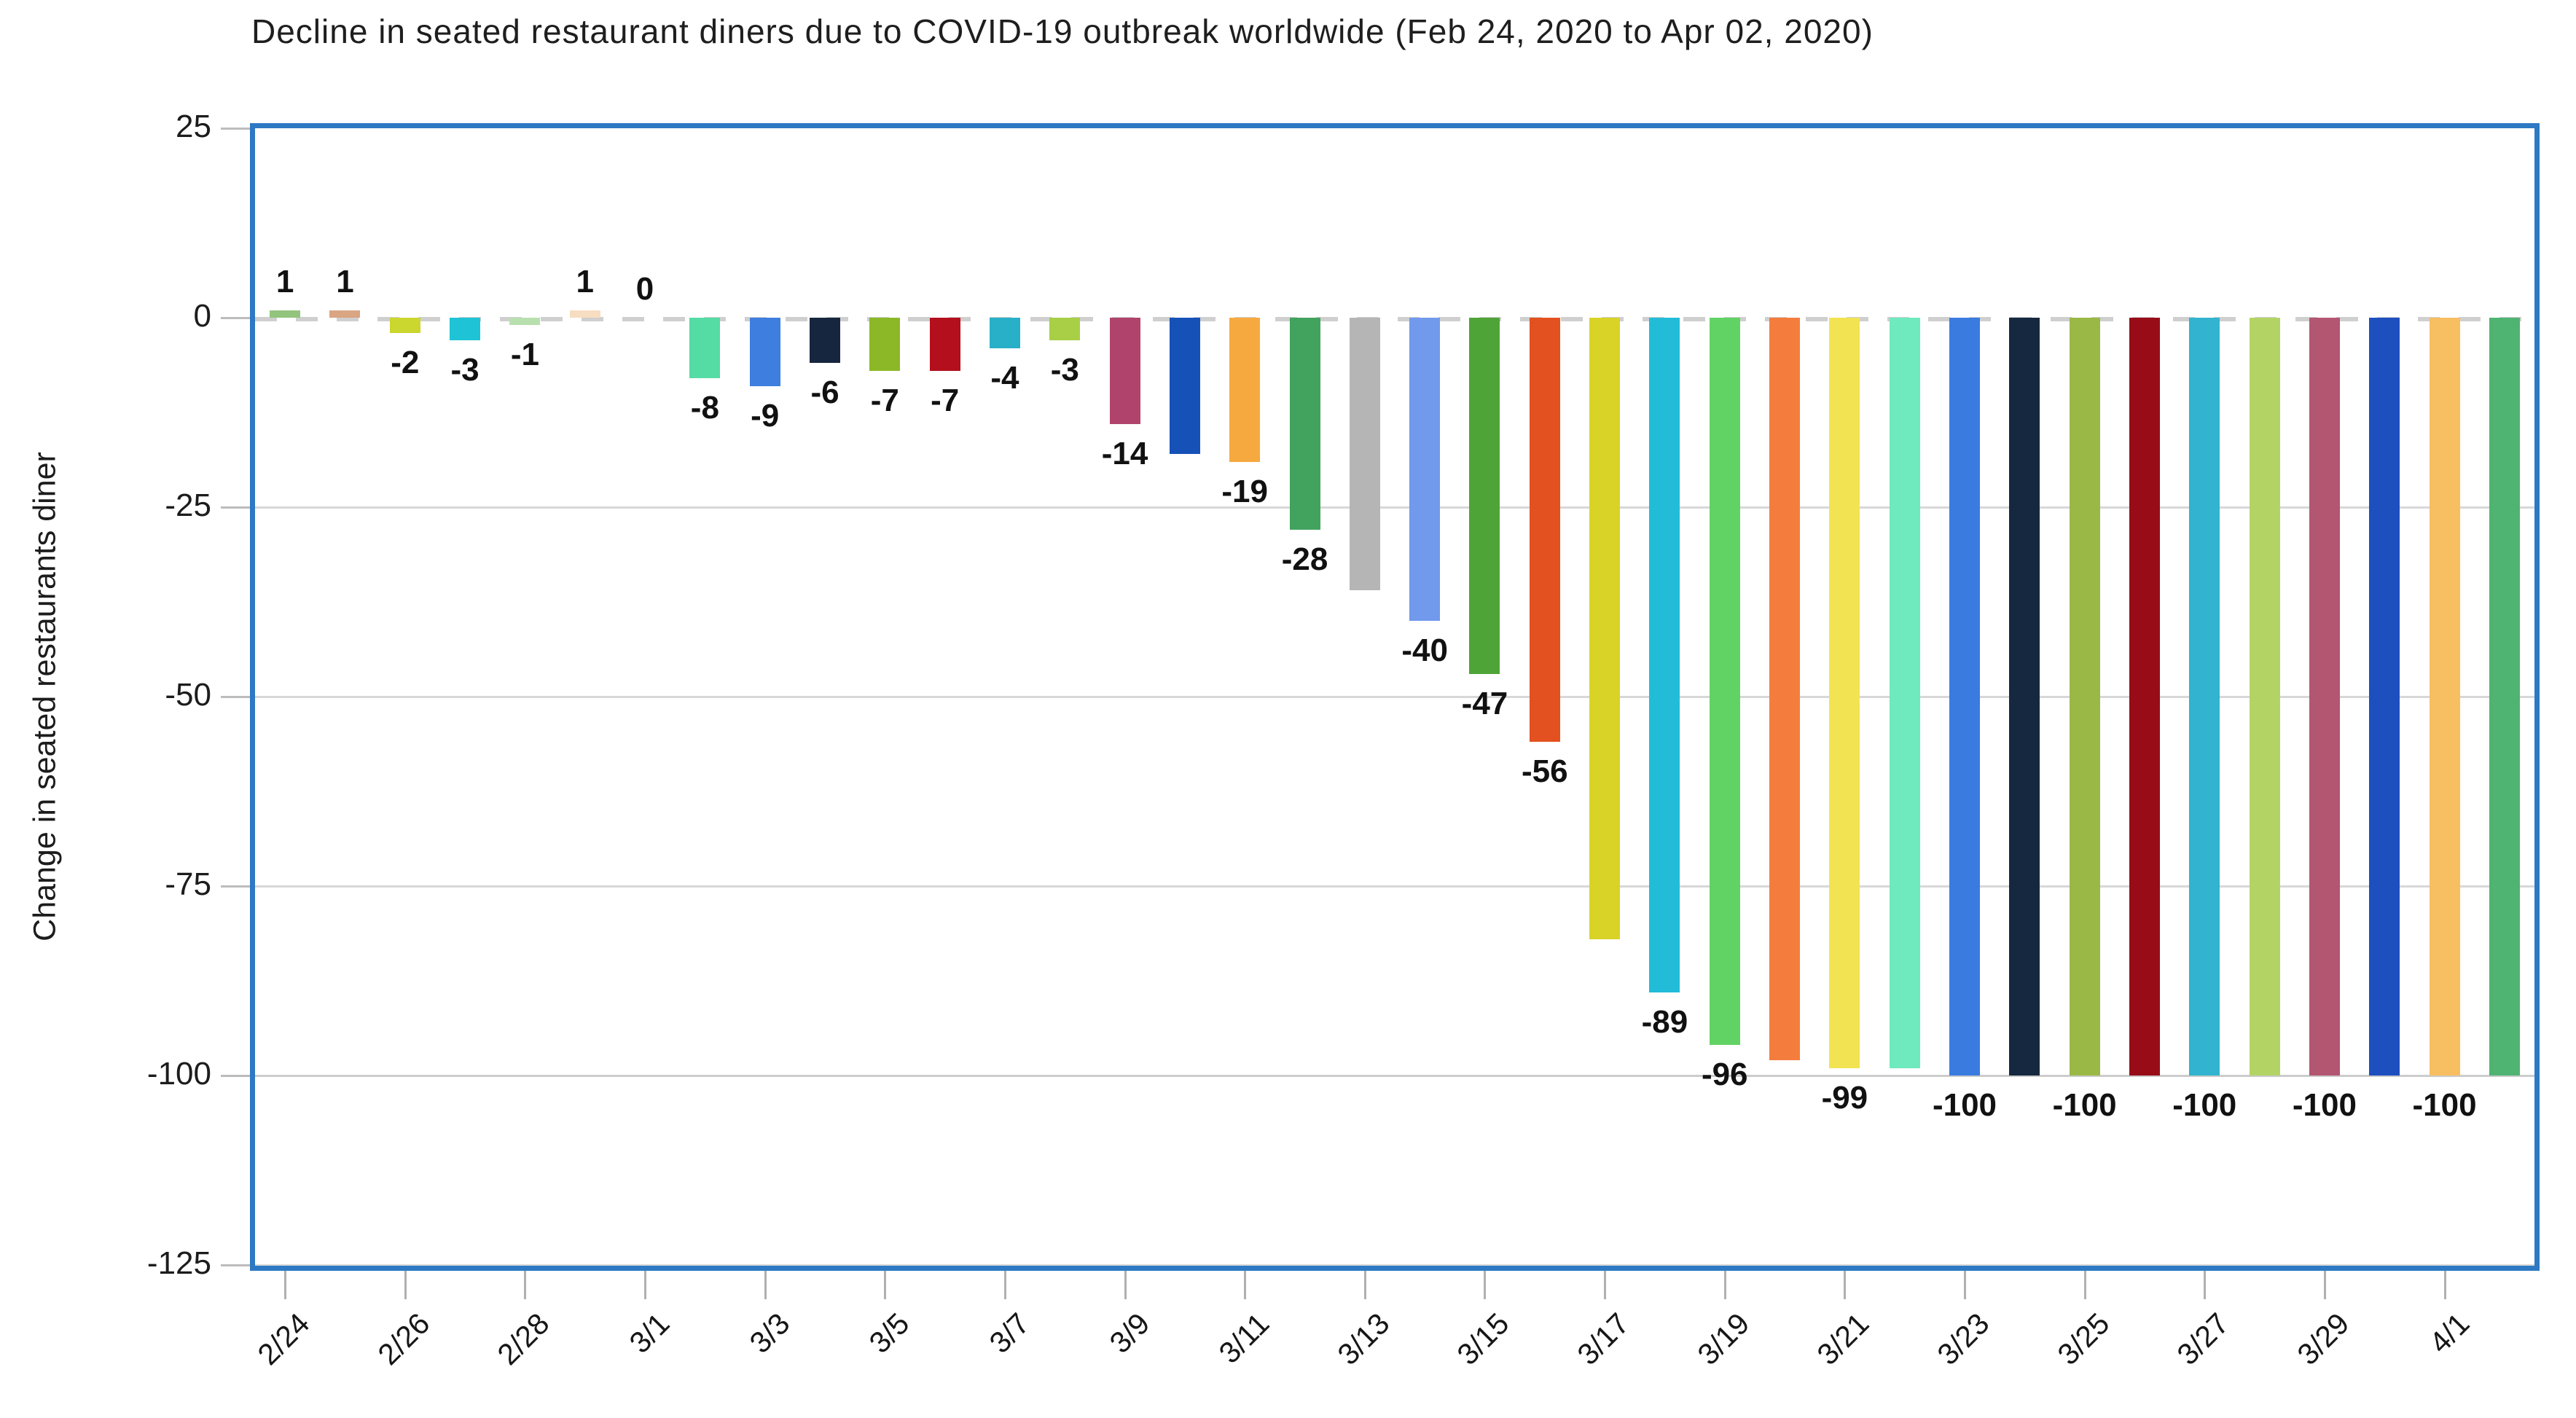 This screenshot has height=1418, width=2576. Describe the element at coordinates (1244, 491) in the screenshot. I see `bar-value-label: -19` at that location.